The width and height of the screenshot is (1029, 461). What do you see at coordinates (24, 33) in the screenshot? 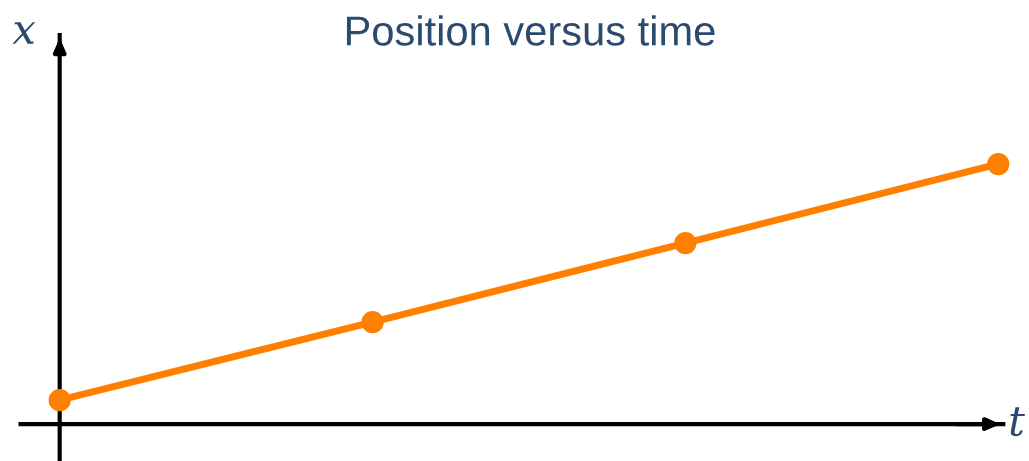
I see `y-axis-title: x` at bounding box center [24, 33].